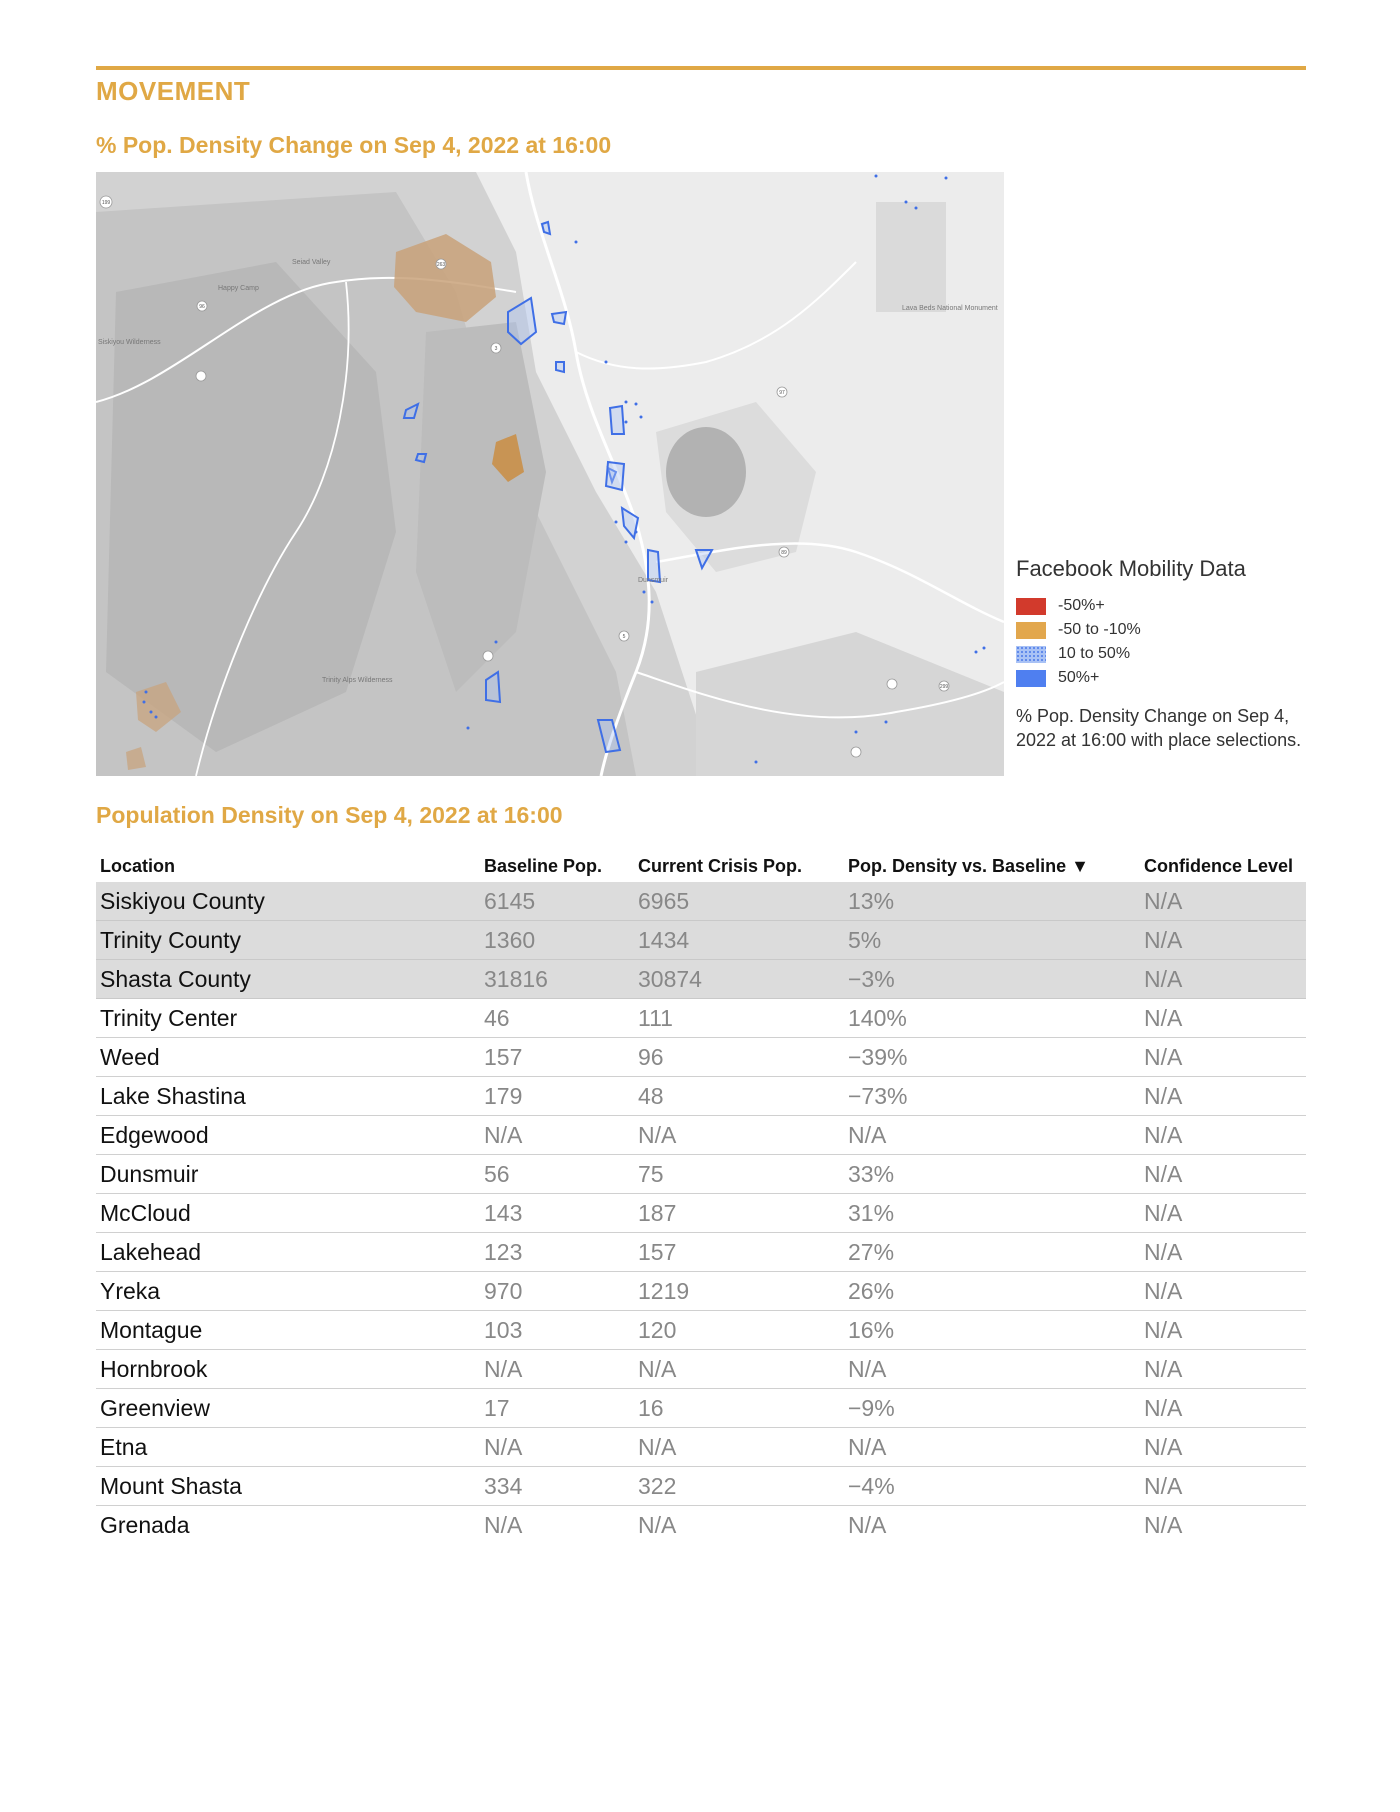 The width and height of the screenshot is (1400, 1812). Describe the element at coordinates (145, 1524) in the screenshot. I see `location-cell: Grenada` at that location.